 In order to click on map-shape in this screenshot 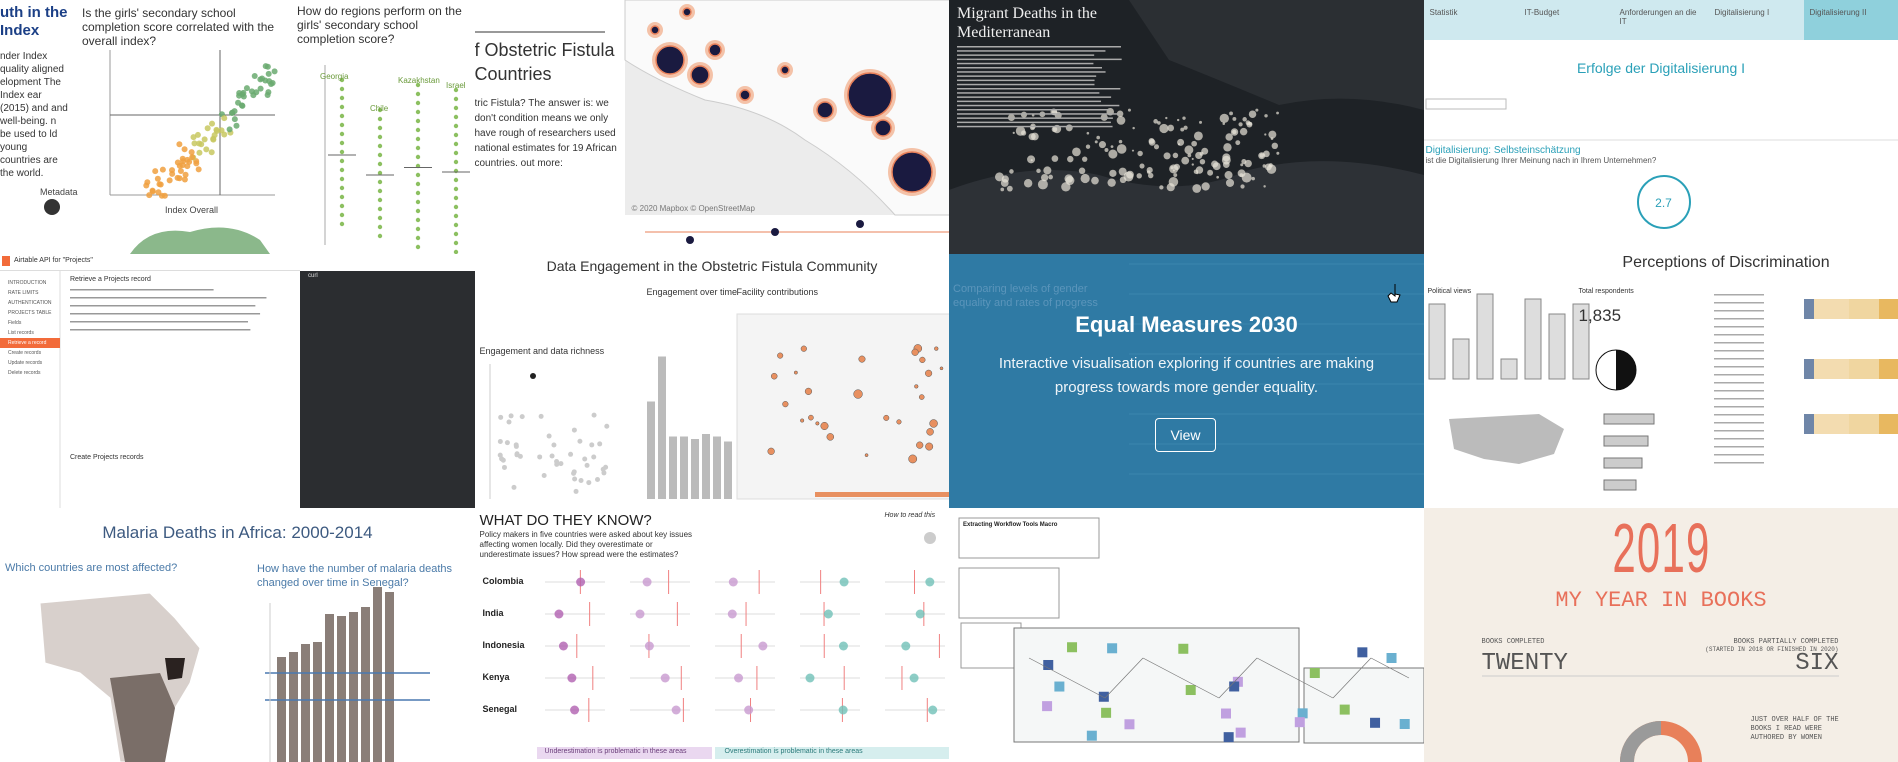, I will do `click(200, 240)`.